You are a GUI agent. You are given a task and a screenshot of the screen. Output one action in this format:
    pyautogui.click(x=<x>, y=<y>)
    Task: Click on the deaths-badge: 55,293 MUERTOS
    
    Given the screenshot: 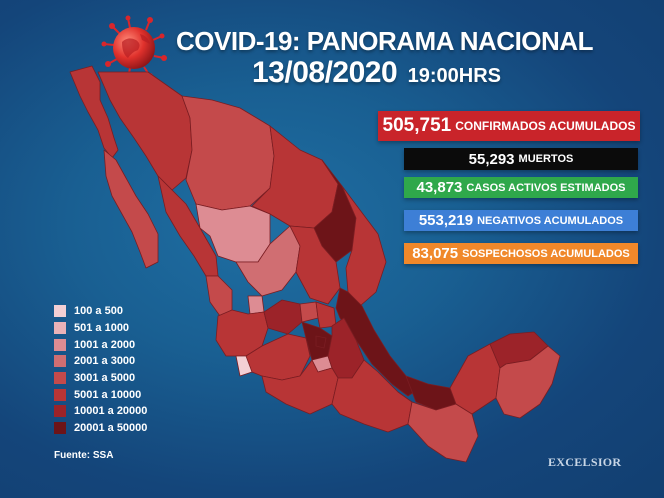 What is the action you would take?
    pyautogui.click(x=521, y=159)
    